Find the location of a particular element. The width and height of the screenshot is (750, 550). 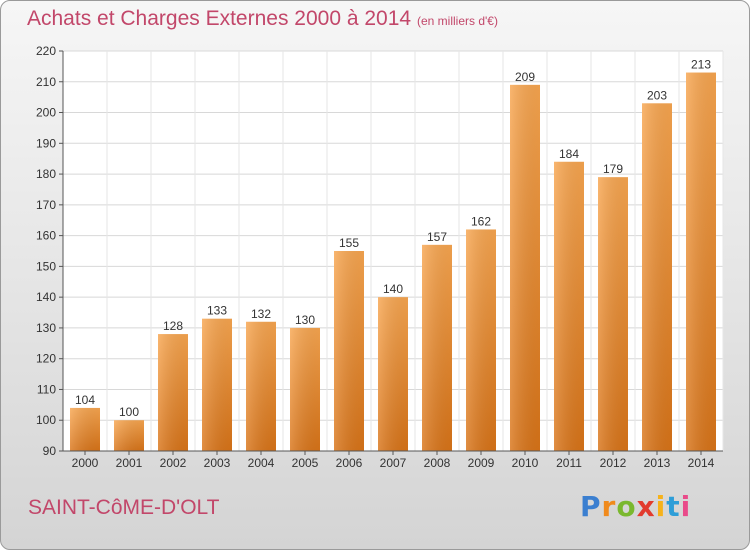

y-tick-label: 140 is located at coordinates (46, 297).